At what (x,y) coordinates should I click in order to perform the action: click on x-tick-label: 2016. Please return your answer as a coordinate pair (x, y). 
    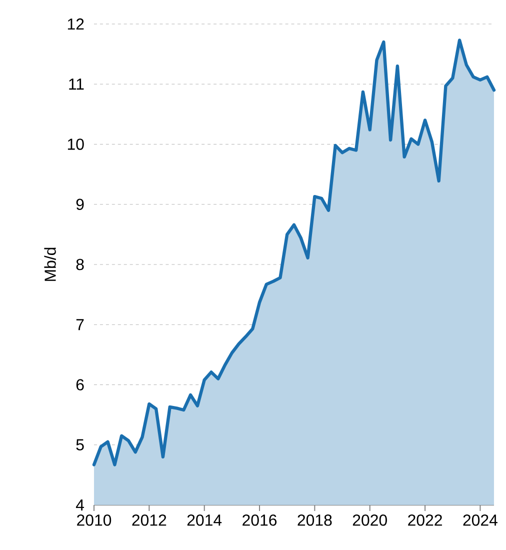
    Looking at the image, I should click on (259, 520).